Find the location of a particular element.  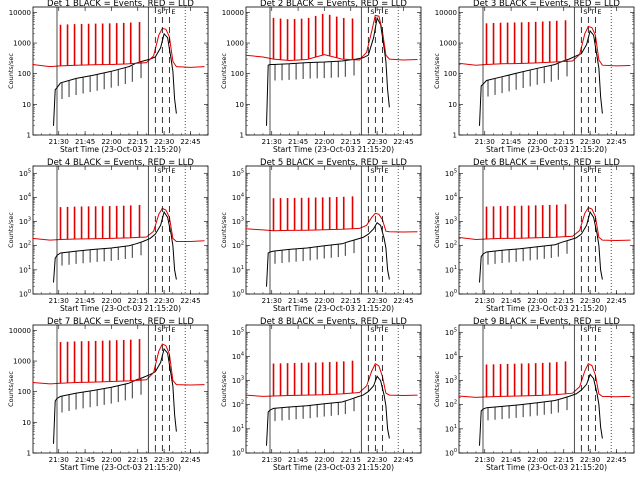

y-tick-label: 10⁵ is located at coordinates (451, 173).